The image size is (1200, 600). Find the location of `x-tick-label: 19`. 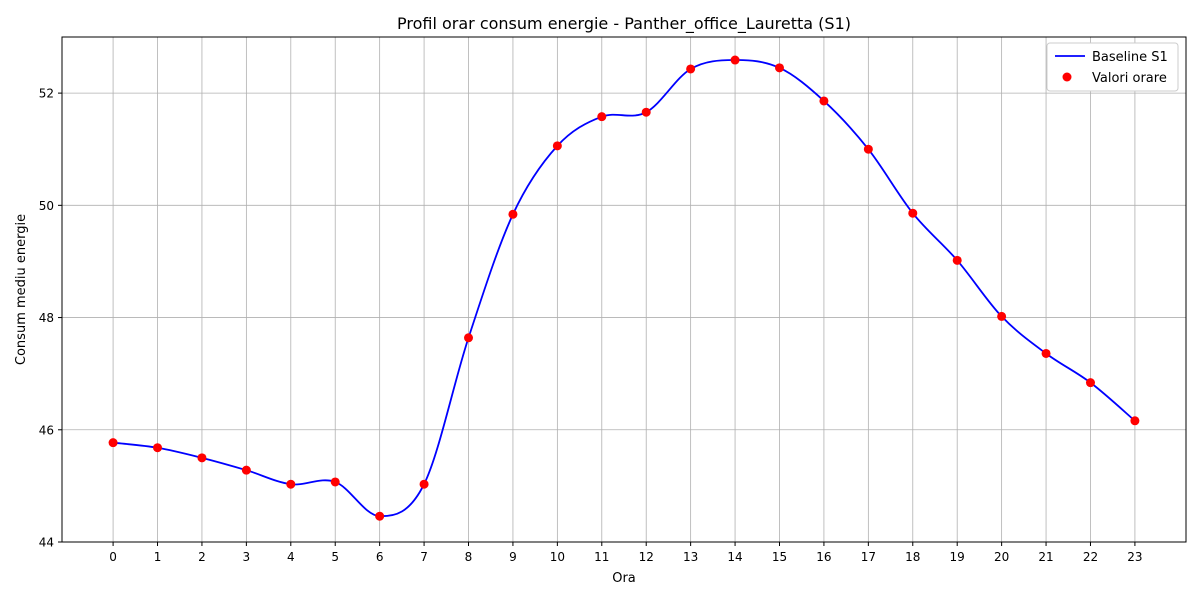

x-tick-label: 19 is located at coordinates (957, 557).